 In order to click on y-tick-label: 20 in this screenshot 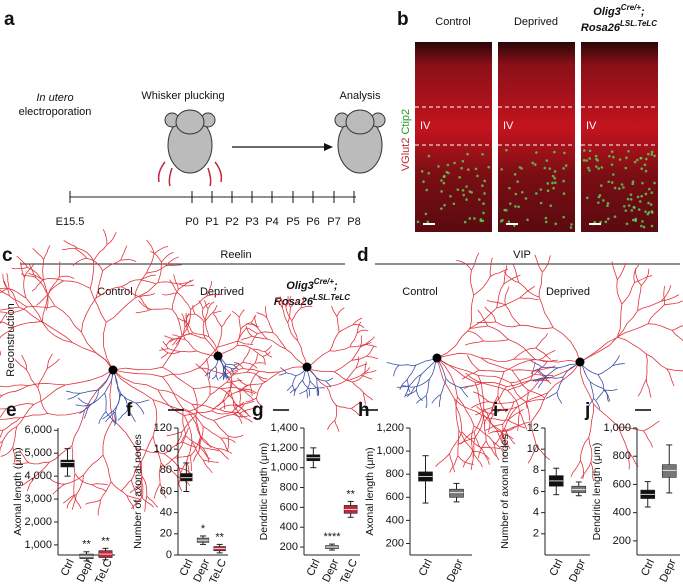, I will do `click(166, 534)`.